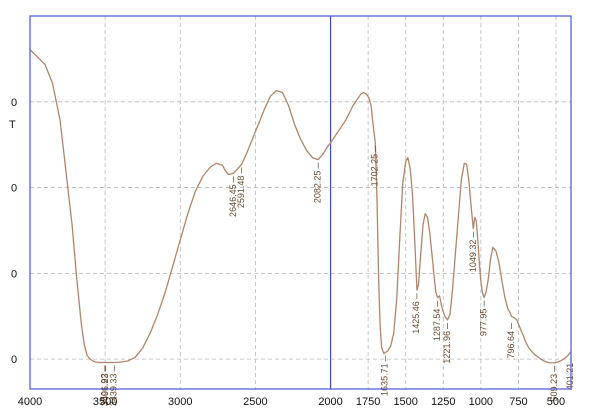  Describe the element at coordinates (12, 125) in the screenshot. I see `y-axis-label: T` at that location.